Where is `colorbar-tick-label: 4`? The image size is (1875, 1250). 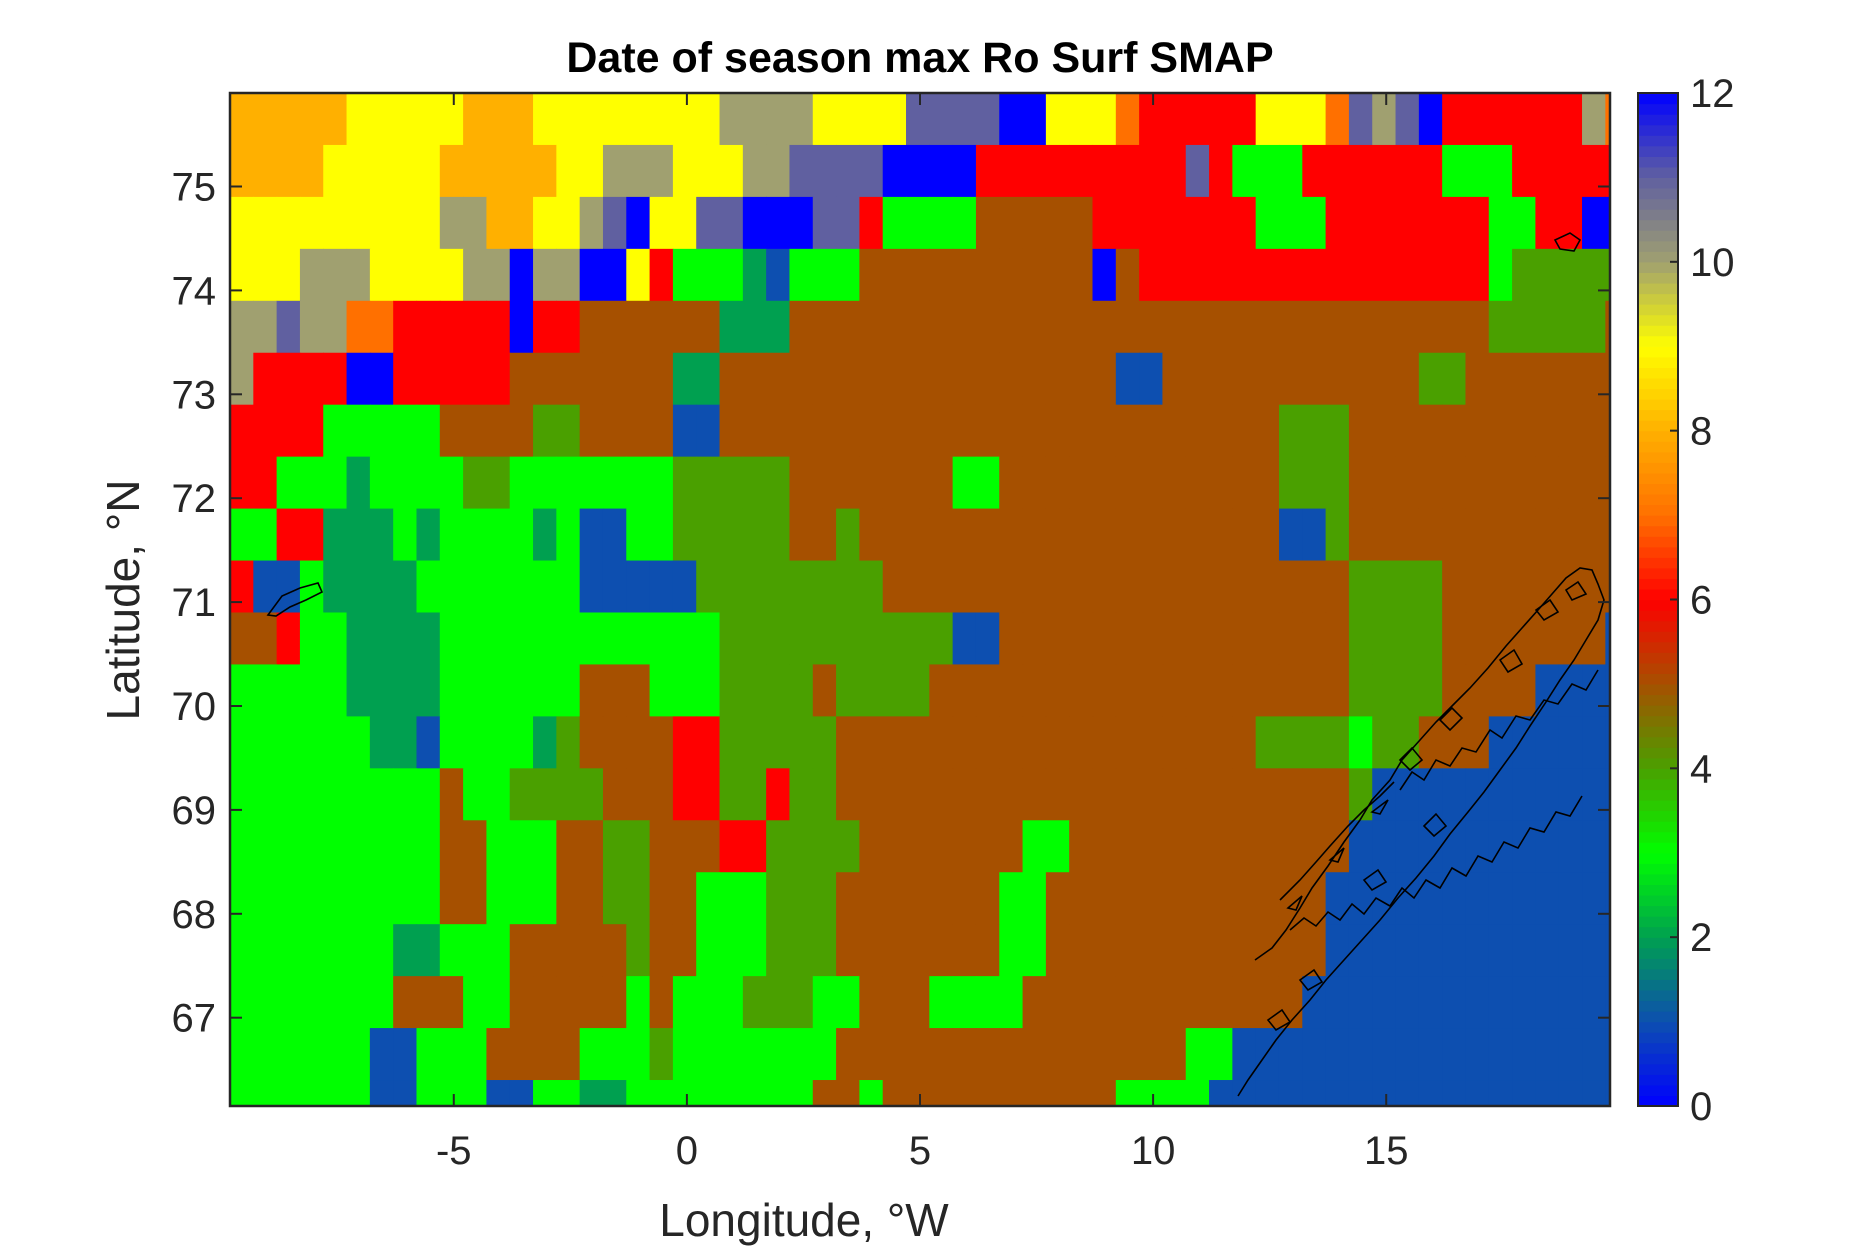 colorbar-tick-label: 4 is located at coordinates (1701, 769).